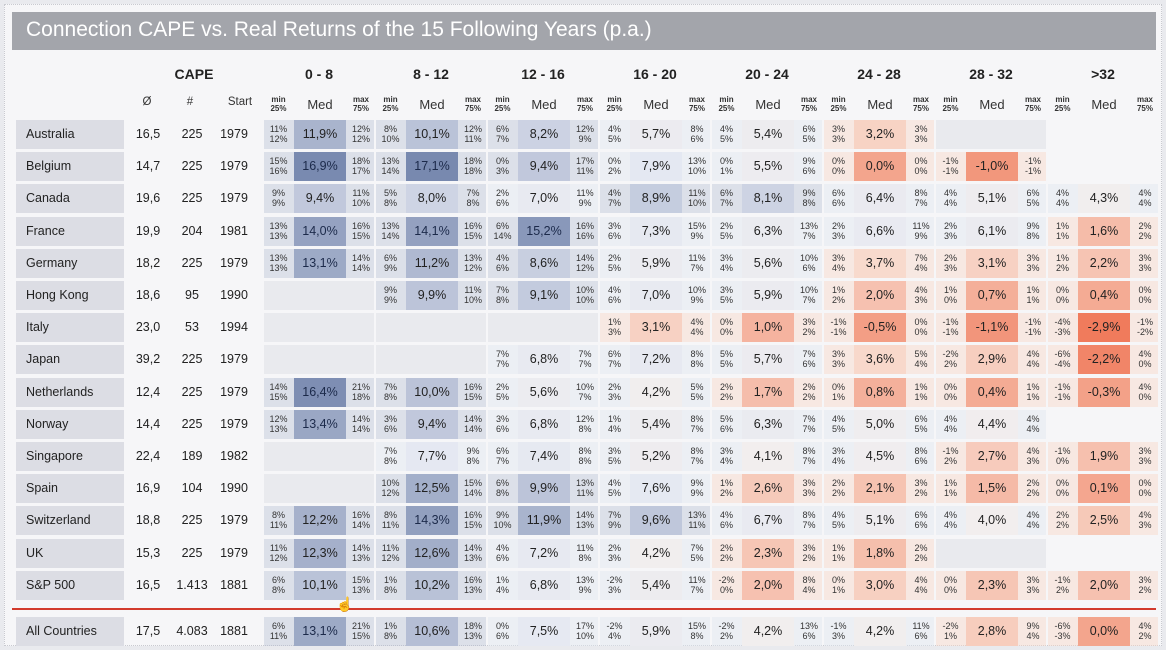 This screenshot has height=650, width=1166. Describe the element at coordinates (360, 171) in the screenshot. I see `q75-value: 17%` at that location.